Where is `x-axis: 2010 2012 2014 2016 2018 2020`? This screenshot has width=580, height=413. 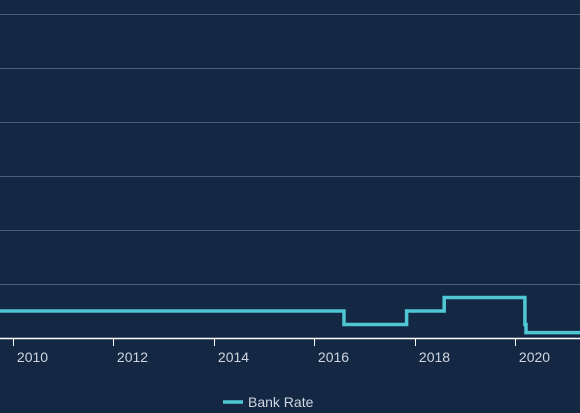
x-axis: 2010 2012 2014 2016 2018 2020 is located at coordinates (290, 351).